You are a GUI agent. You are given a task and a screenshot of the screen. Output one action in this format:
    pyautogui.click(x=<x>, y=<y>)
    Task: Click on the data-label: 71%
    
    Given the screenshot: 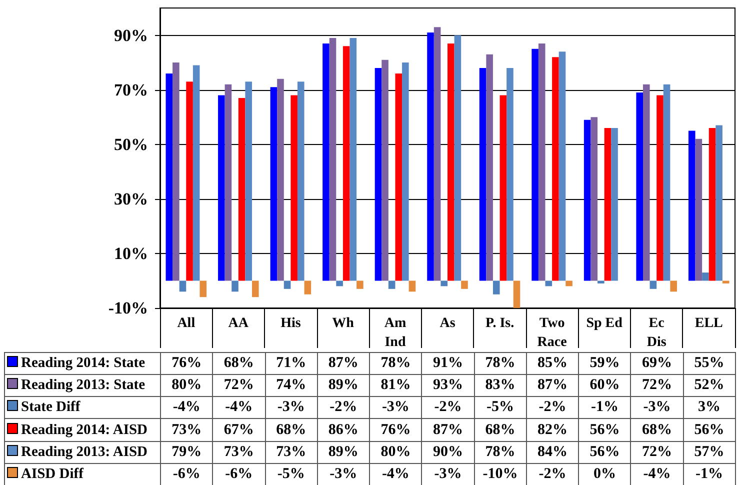 What is the action you would take?
    pyautogui.click(x=291, y=363)
    